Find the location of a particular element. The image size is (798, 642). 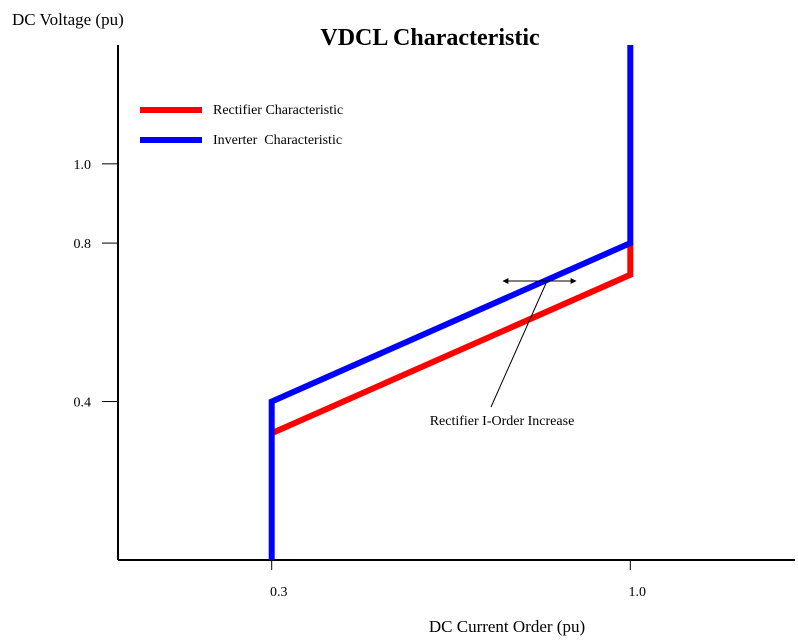

y-tick-label: 0.8 is located at coordinates (83, 244).